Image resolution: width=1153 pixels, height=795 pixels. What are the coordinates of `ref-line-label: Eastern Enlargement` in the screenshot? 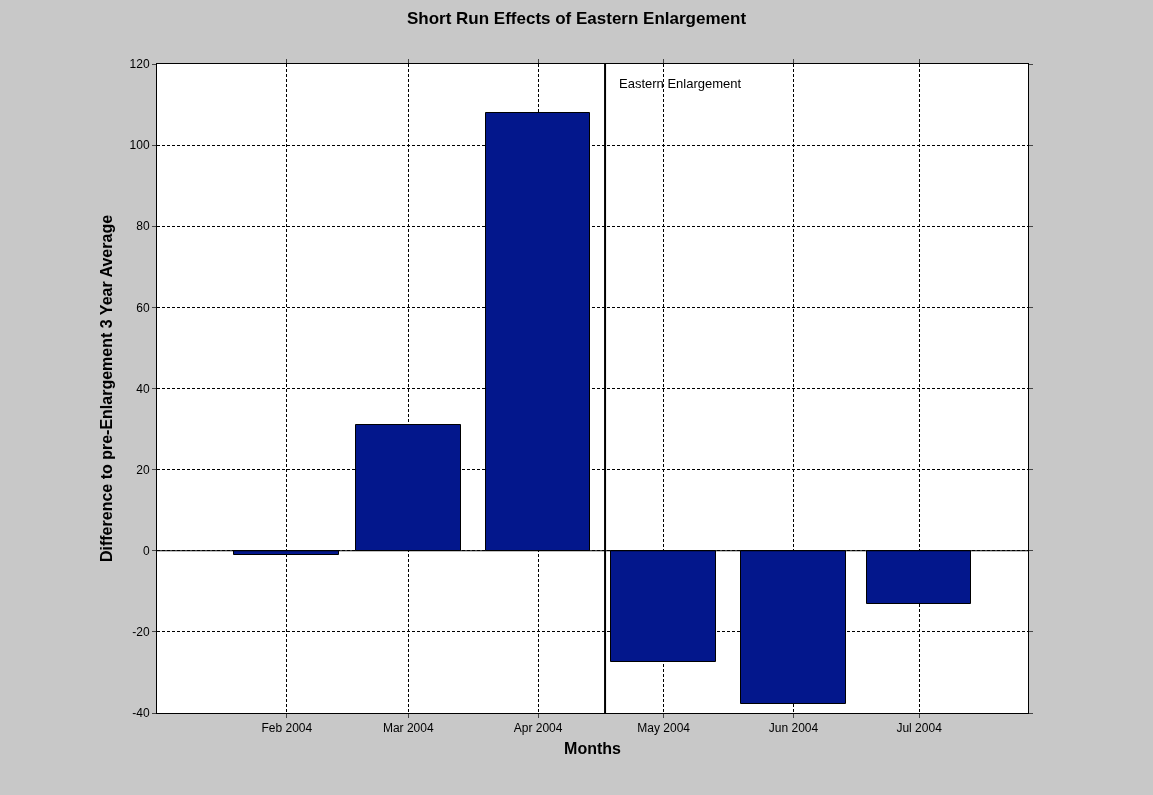 It's located at (680, 83).